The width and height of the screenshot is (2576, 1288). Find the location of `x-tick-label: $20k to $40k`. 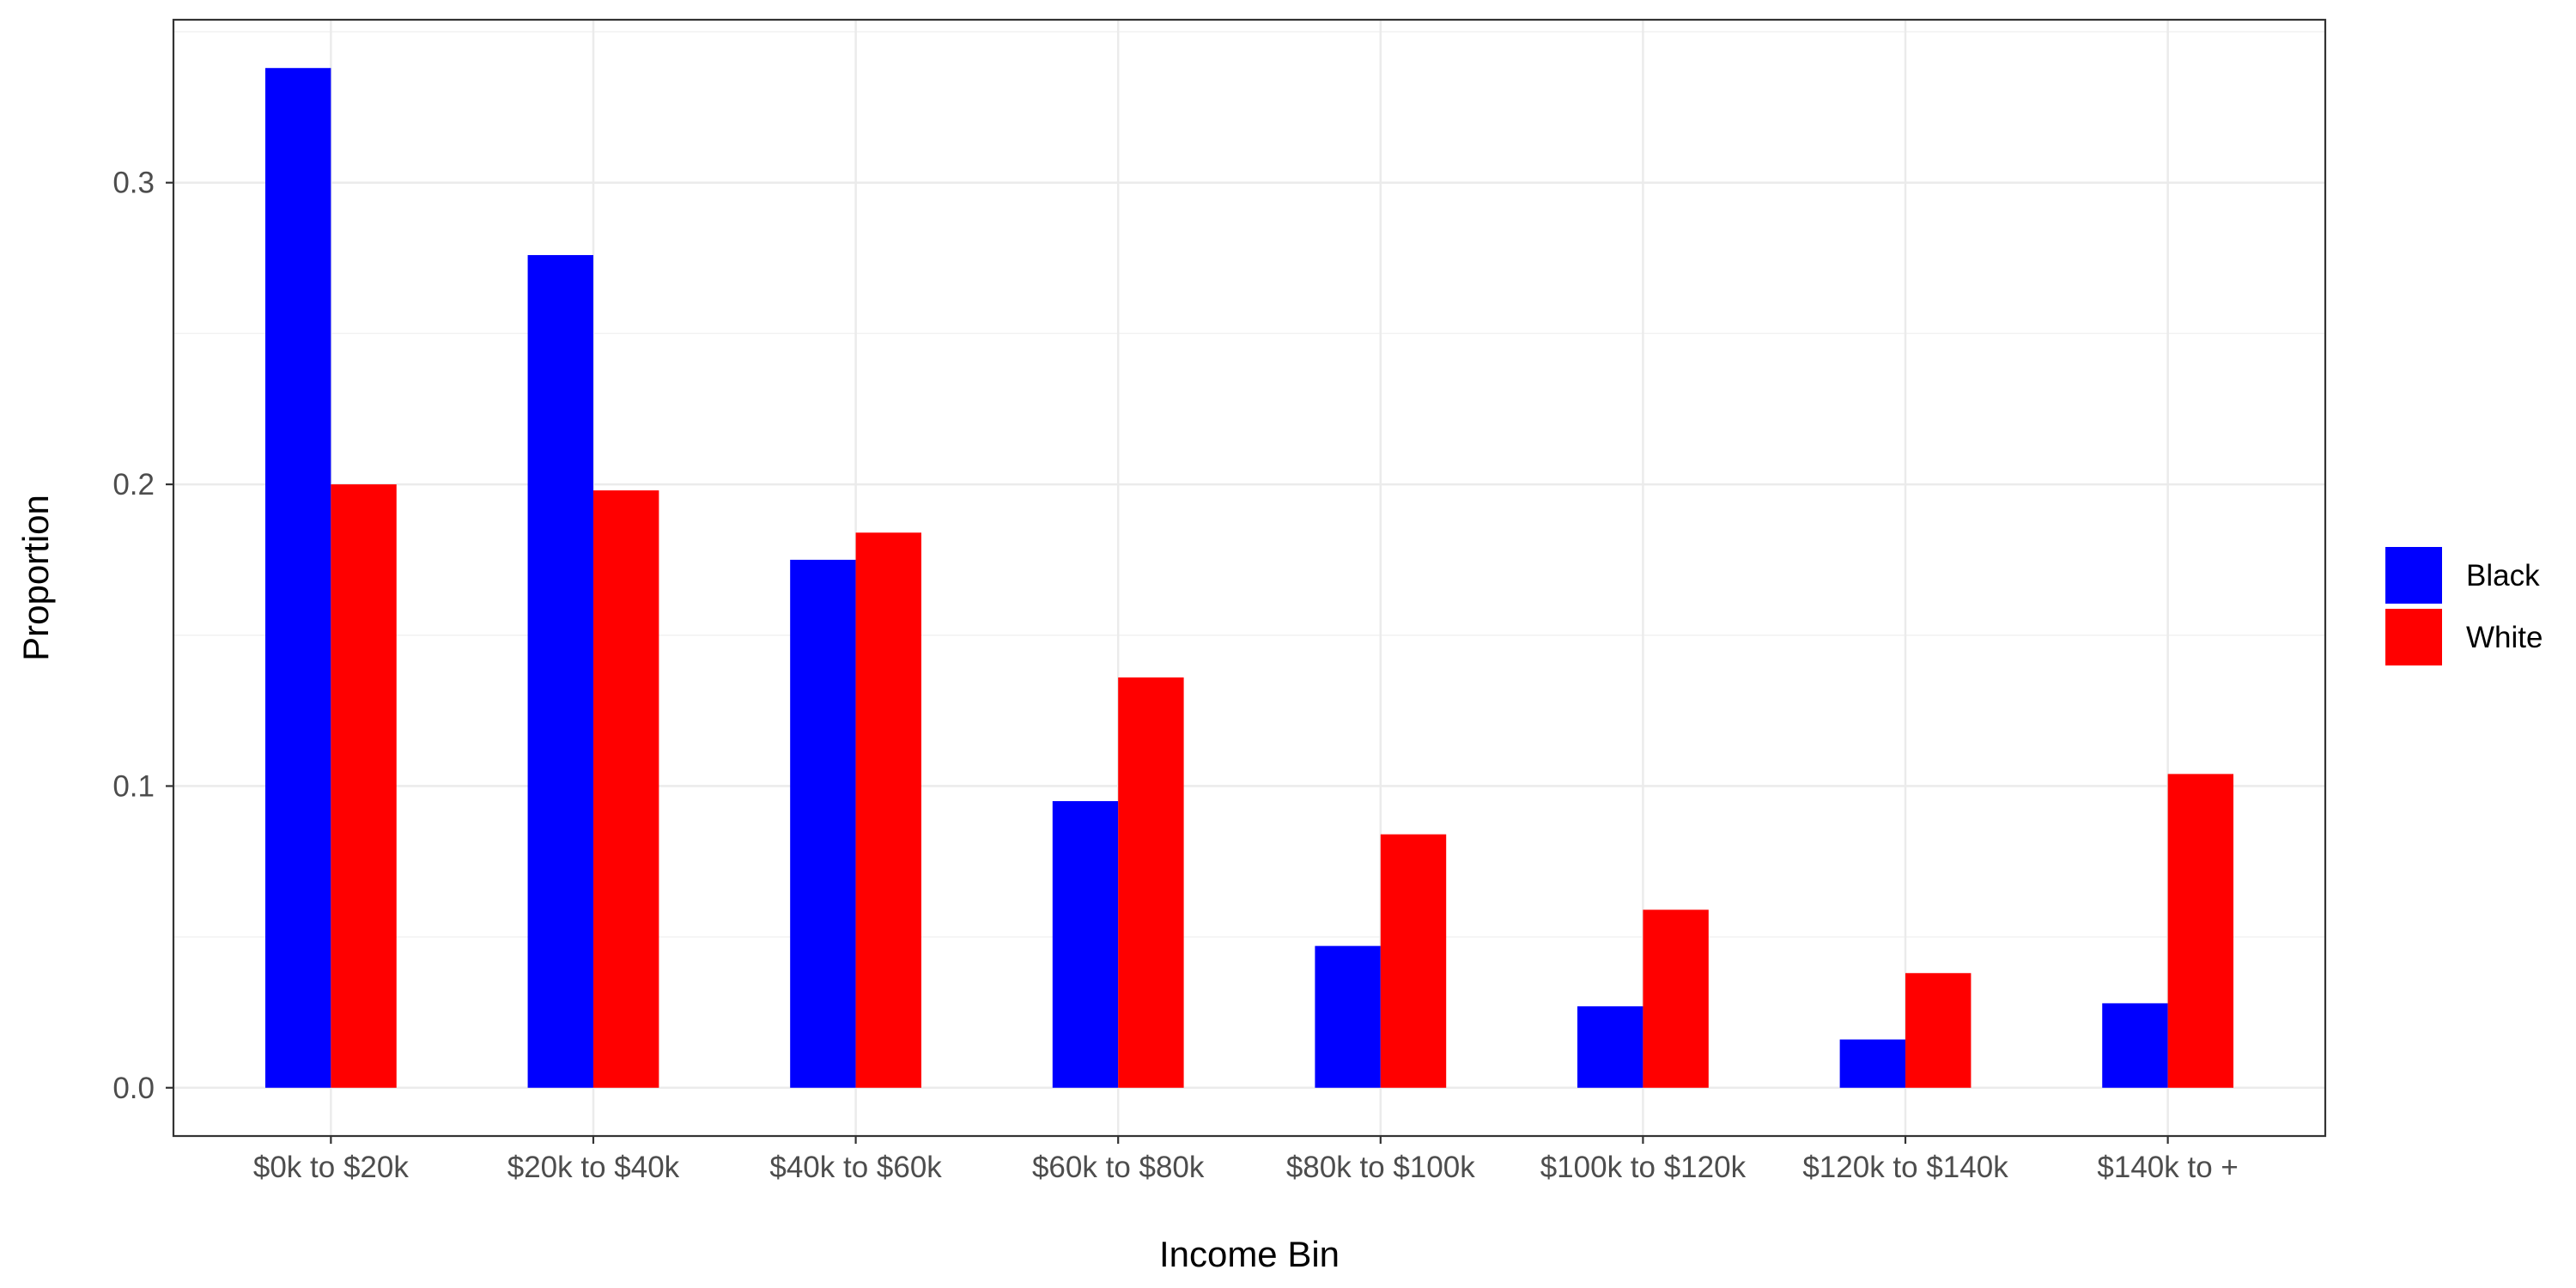

x-tick-label: $20k to $40k is located at coordinates (594, 1167).